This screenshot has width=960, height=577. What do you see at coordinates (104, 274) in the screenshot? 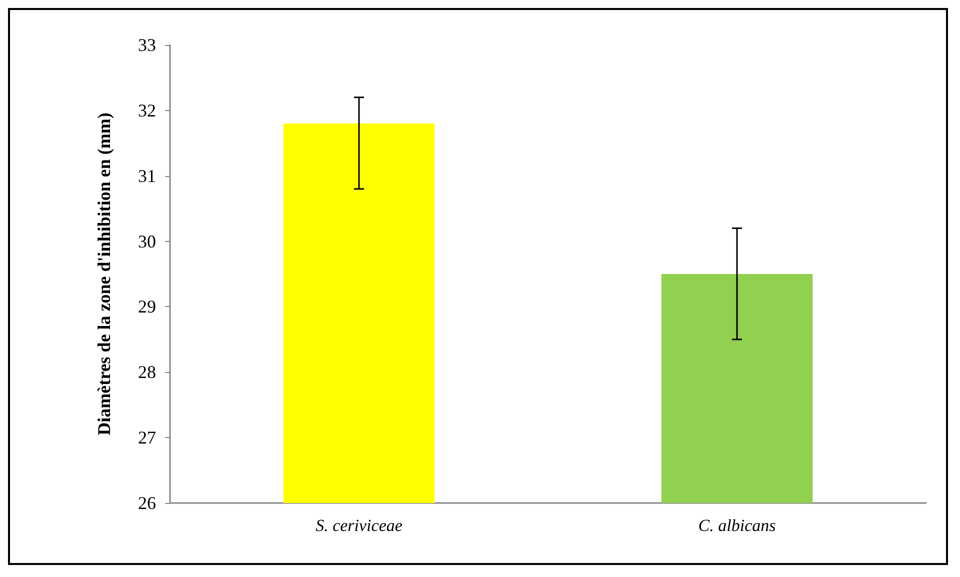
I see `y-axis-title: Diamètres de la zone d'inhibition en (mm)` at bounding box center [104, 274].